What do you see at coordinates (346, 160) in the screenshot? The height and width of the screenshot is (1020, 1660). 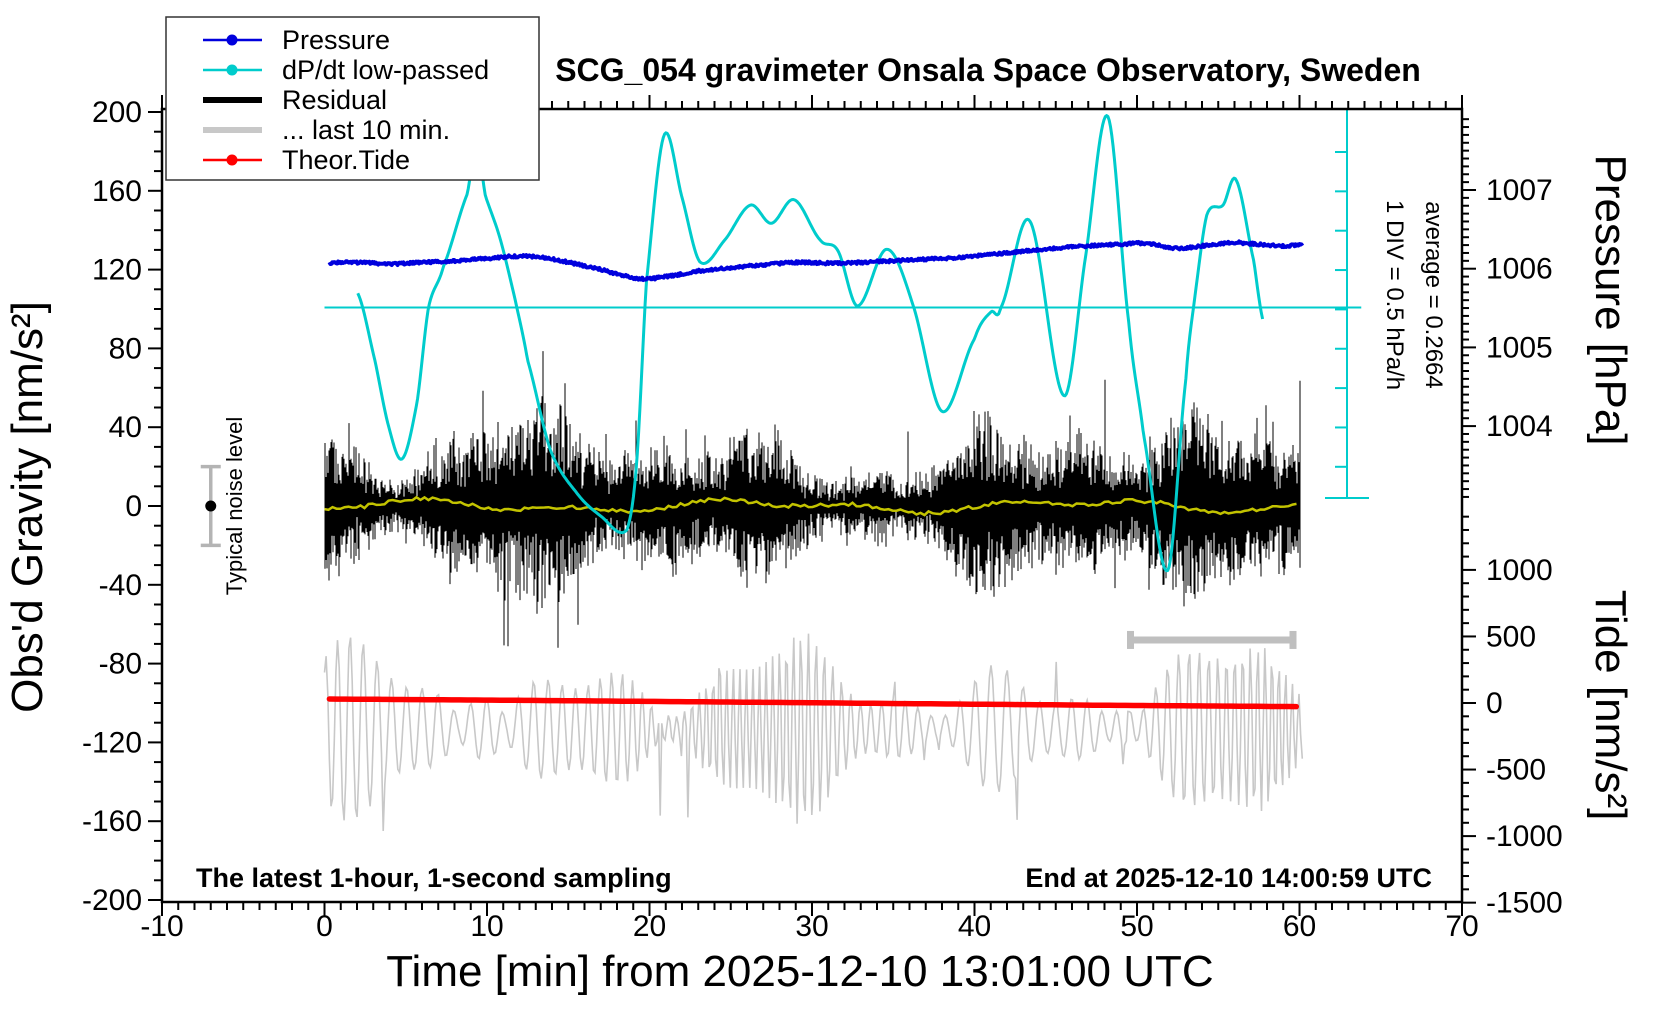 I see `legend-item-label: Theor.Tide` at bounding box center [346, 160].